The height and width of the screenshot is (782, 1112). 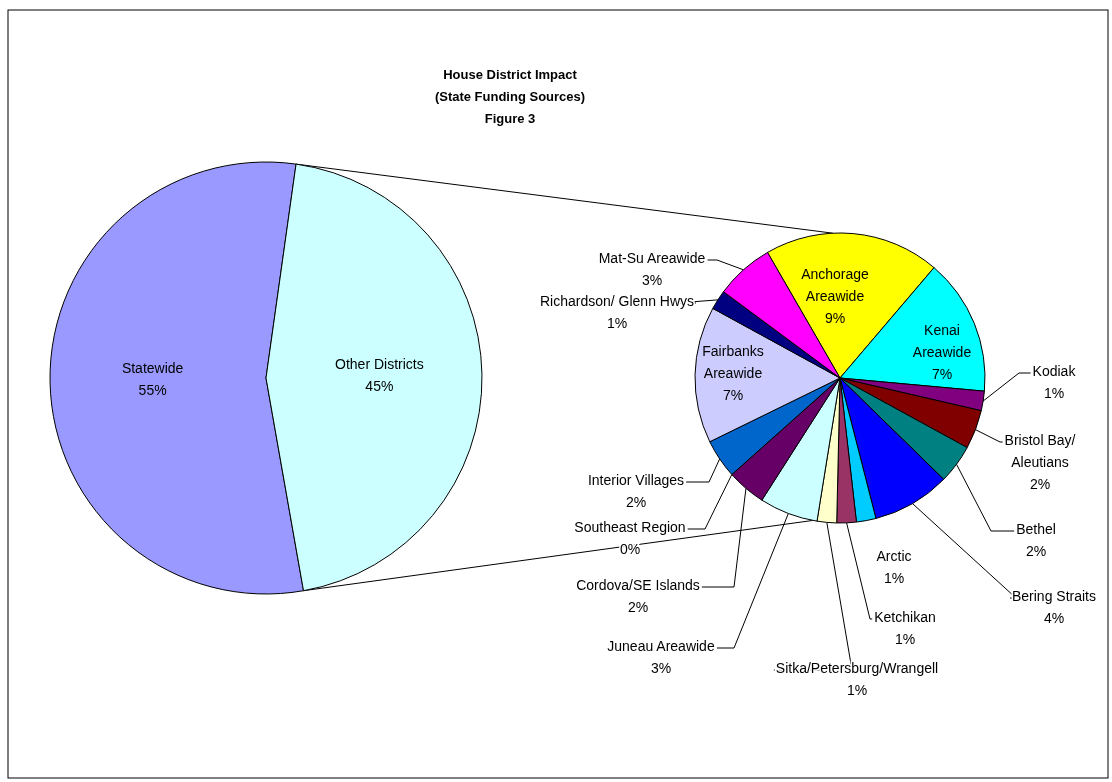 What do you see at coordinates (1054, 595) in the screenshot?
I see `slice-label: Bering Straits` at bounding box center [1054, 595].